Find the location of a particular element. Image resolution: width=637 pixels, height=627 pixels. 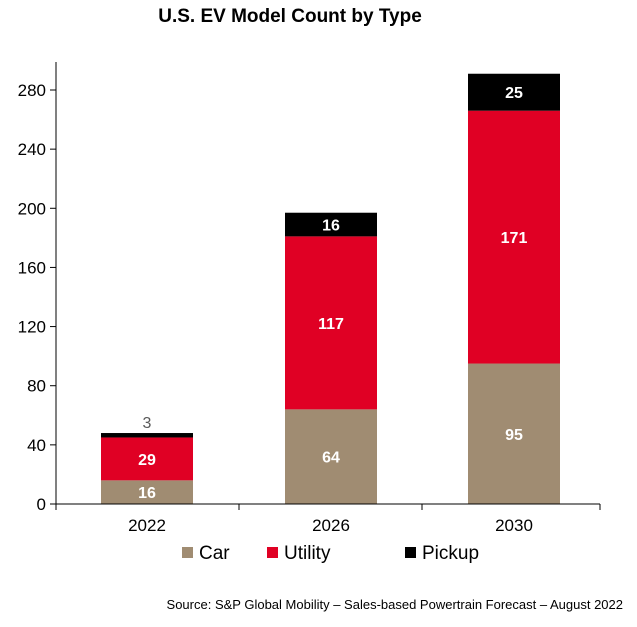

y-tick-label: 0 is located at coordinates (41, 504).